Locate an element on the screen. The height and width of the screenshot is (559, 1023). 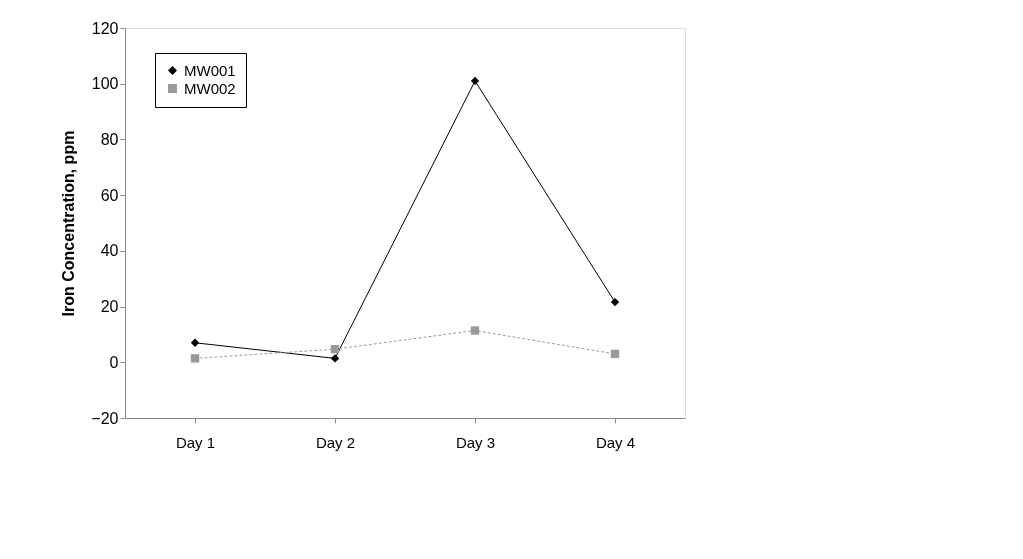
y-axis-title: Iron Concentration, ppm is located at coordinates (69, 223).